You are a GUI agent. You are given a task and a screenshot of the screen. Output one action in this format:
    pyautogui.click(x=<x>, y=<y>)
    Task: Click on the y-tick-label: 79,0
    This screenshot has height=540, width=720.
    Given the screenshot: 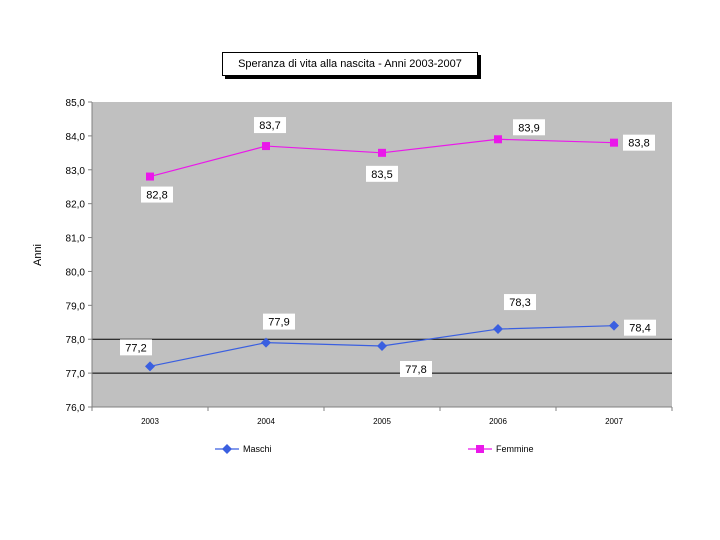 What is the action you would take?
    pyautogui.click(x=76, y=306)
    